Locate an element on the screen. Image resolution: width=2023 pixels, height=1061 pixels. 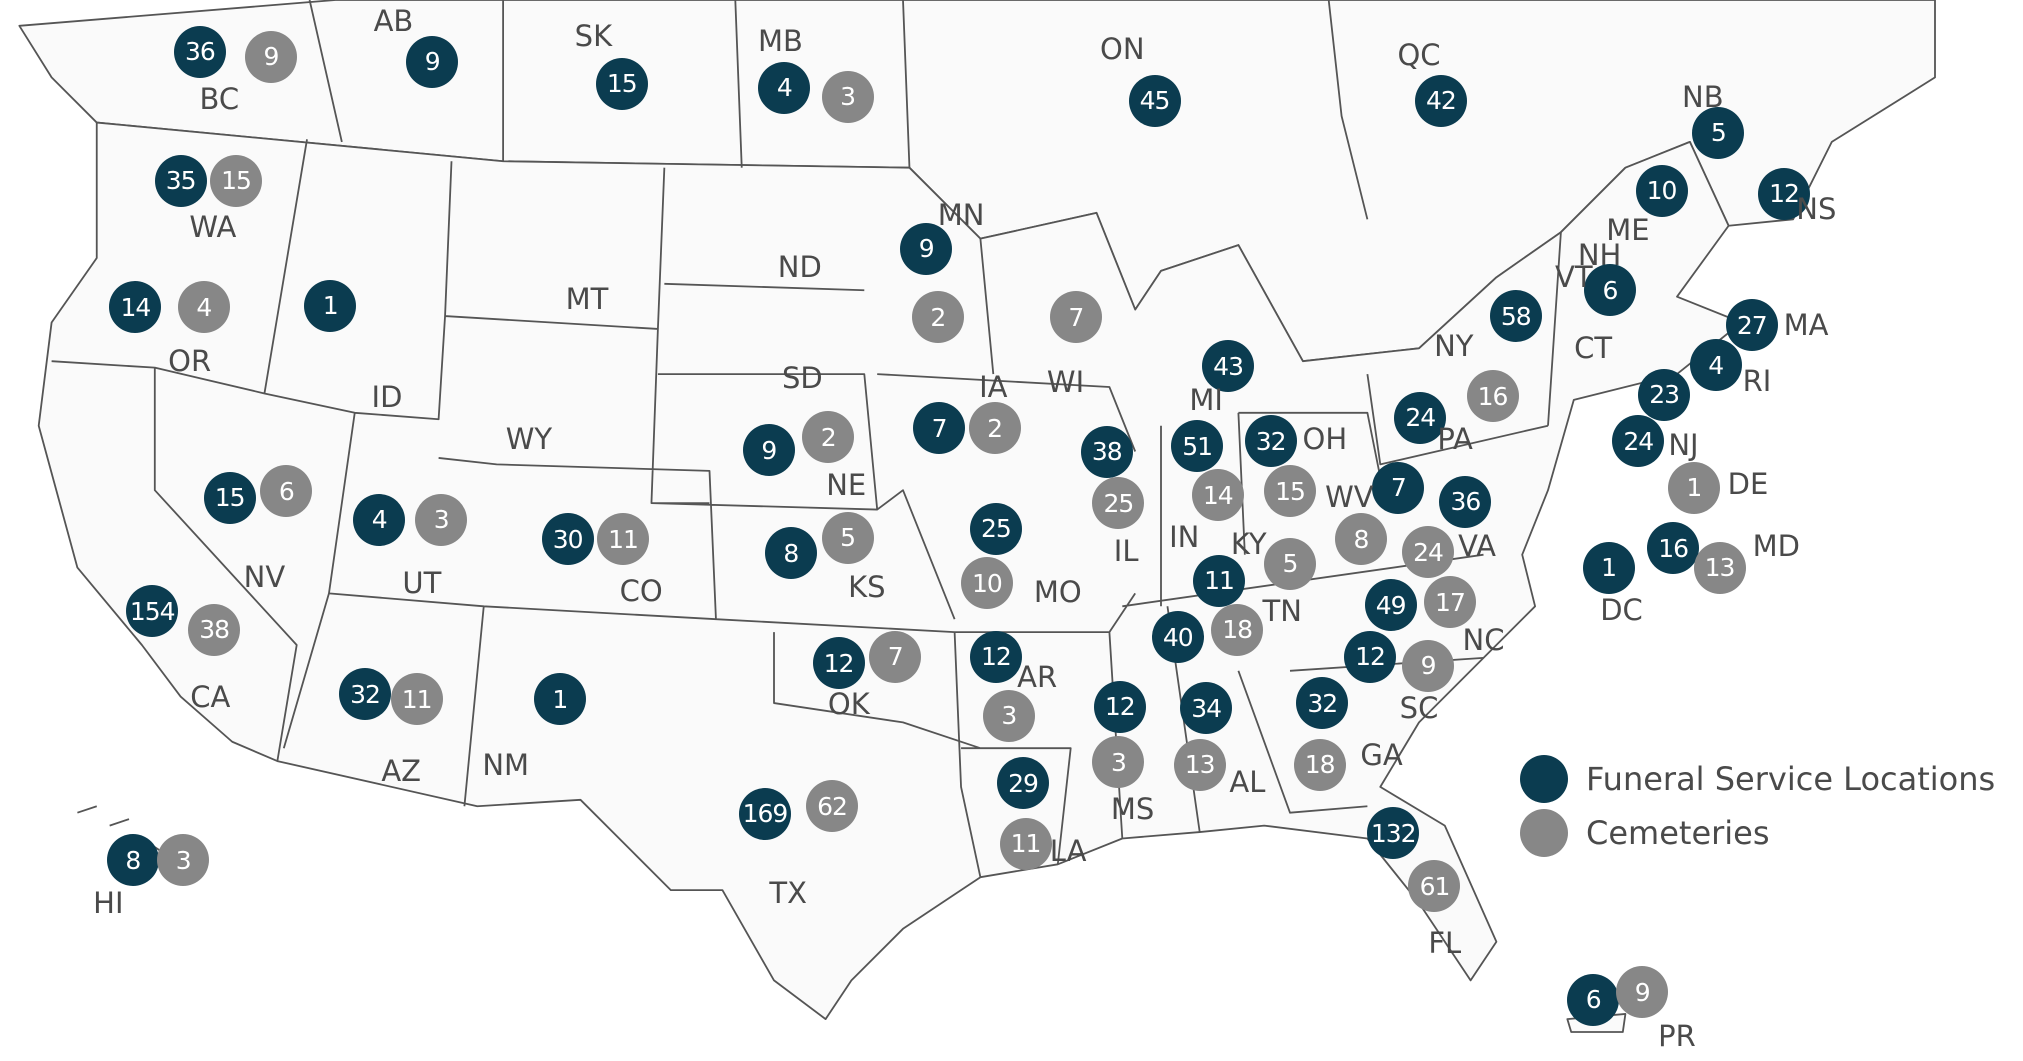
cemetery-marker-ms: 3 is located at coordinates (1118, 762).